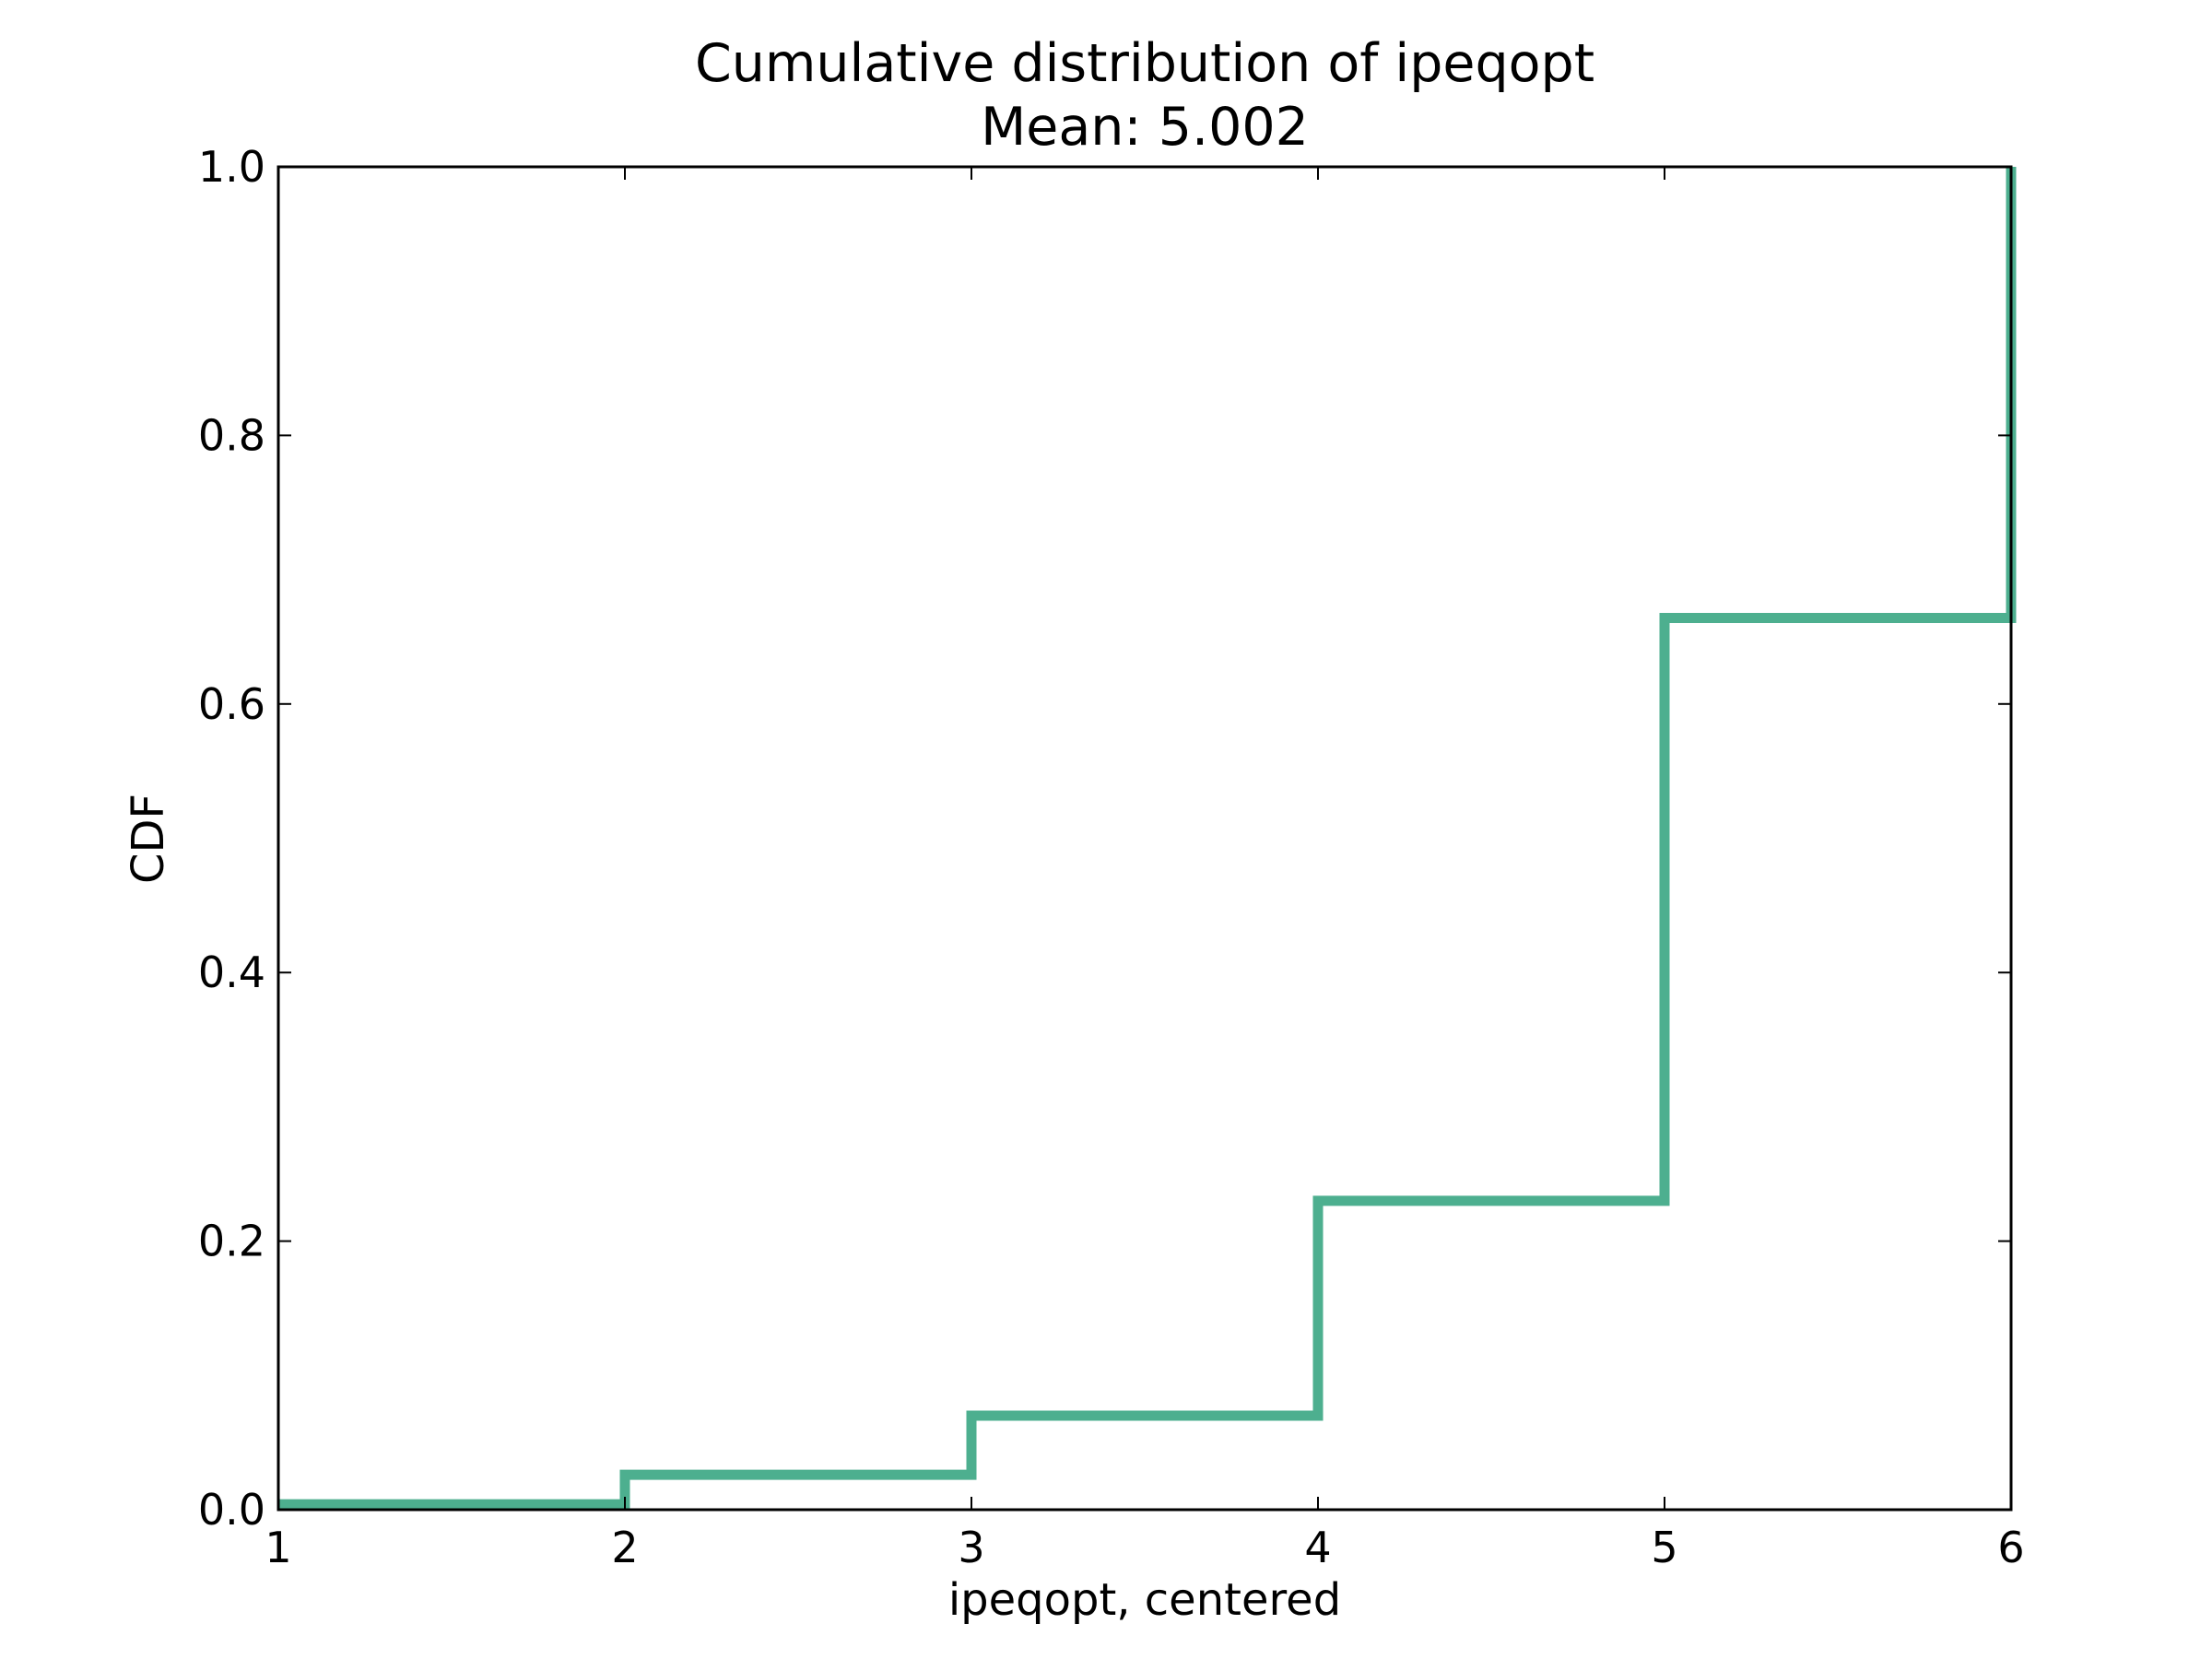 The image size is (2212, 1659). I want to click on y-tick-label: 0.8, so click(231, 435).